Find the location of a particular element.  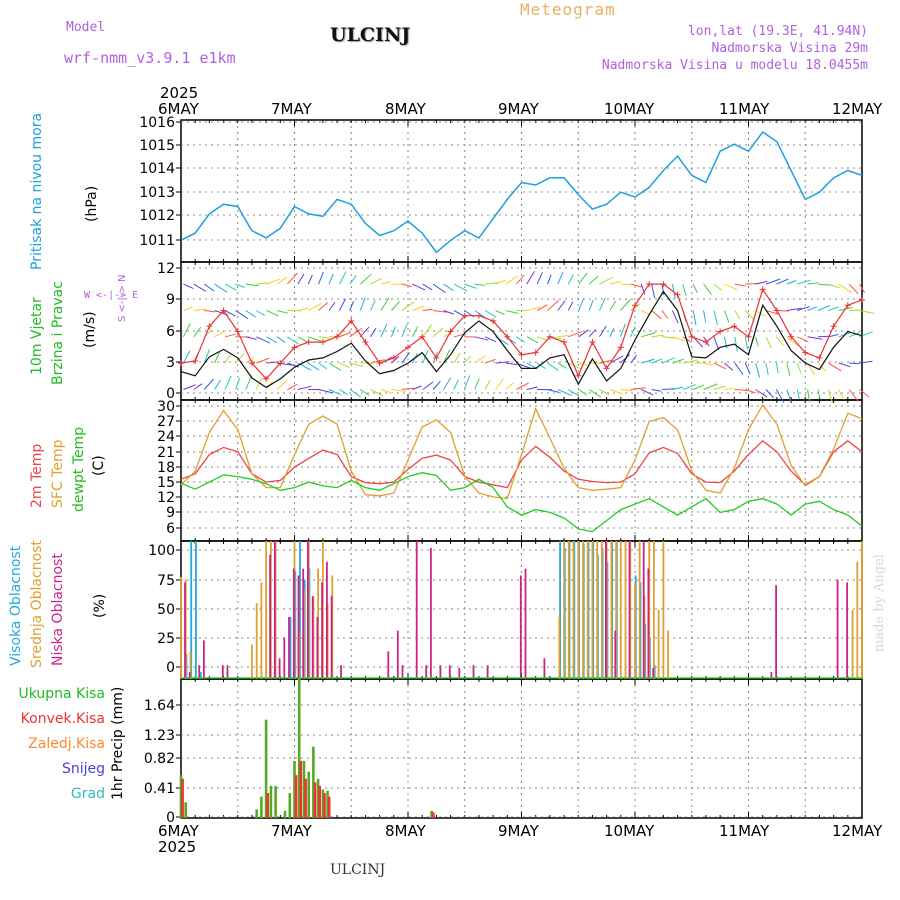

panel-pressure: 1011 1012 1013 1014 1015 1016 is located at coordinates (501, 189).